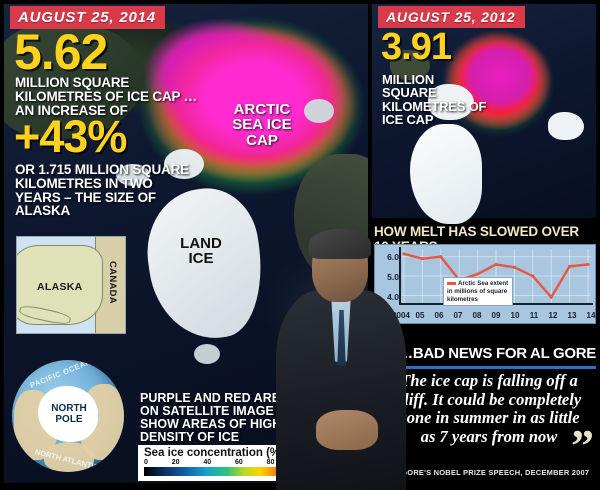 The height and width of the screenshot is (490, 600). Describe the element at coordinates (60, 287) in the screenshot. I see `alaska-label: ALASKA` at that location.